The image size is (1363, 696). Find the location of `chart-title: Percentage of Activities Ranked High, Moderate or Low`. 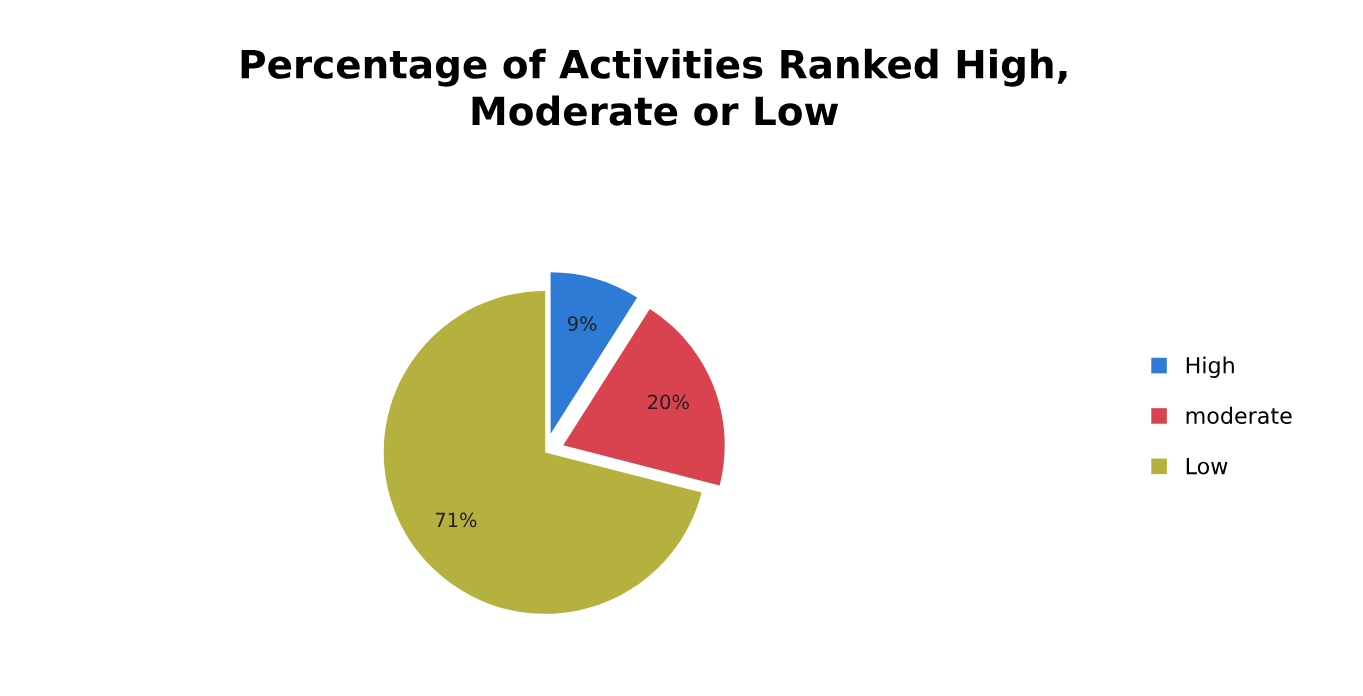

chart-title: Percentage of Activities Ranked High, Moderate or Low is located at coordinates (654, 87).